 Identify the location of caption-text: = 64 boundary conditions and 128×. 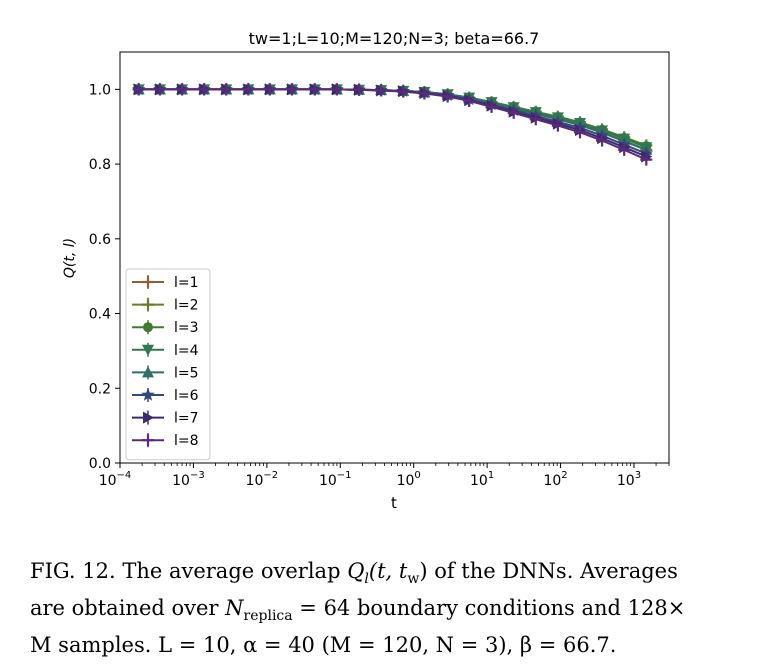
(489, 608).